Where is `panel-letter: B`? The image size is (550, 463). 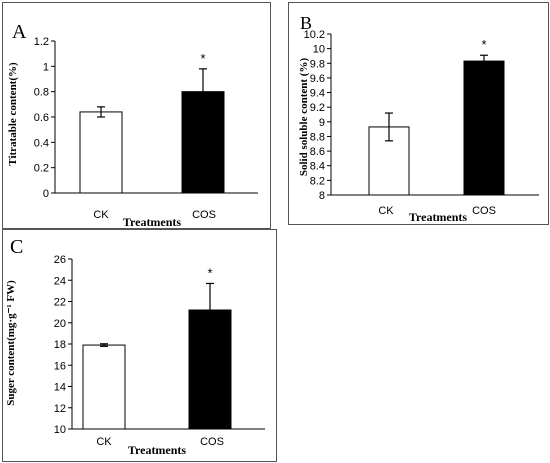
panel-letter: B is located at coordinates (306, 23).